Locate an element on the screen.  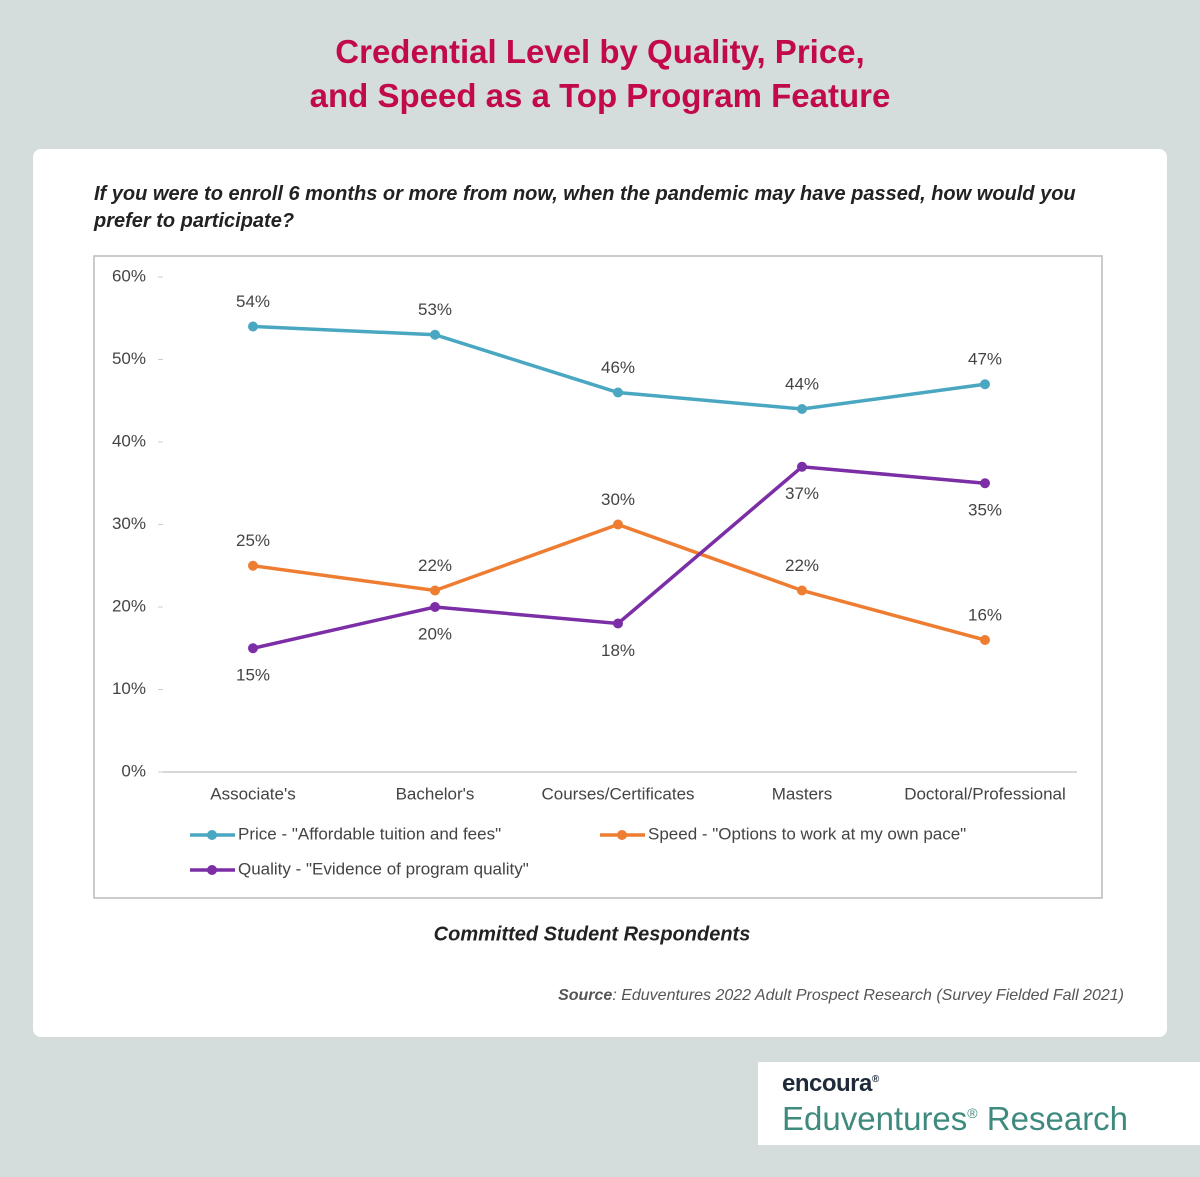
data-label: 30% is located at coordinates (618, 499).